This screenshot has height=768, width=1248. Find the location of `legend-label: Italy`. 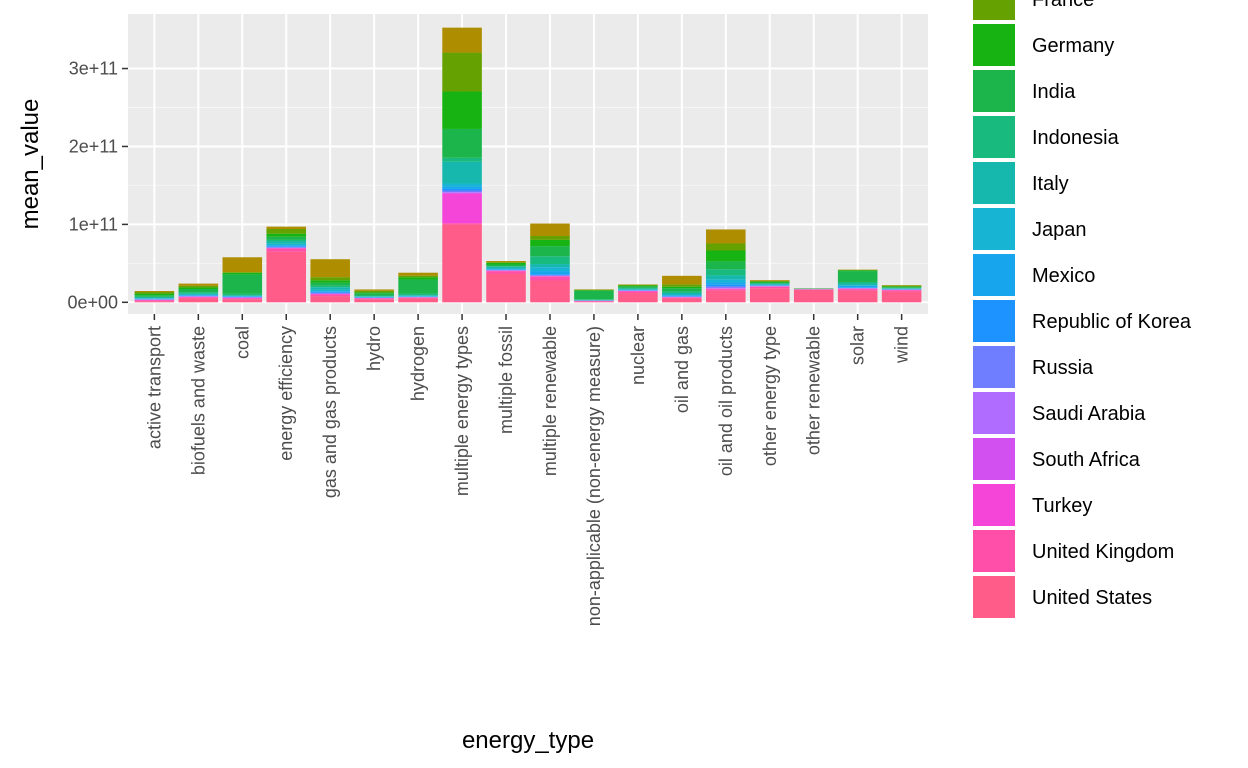

legend-label: Italy is located at coordinates (1050, 184).